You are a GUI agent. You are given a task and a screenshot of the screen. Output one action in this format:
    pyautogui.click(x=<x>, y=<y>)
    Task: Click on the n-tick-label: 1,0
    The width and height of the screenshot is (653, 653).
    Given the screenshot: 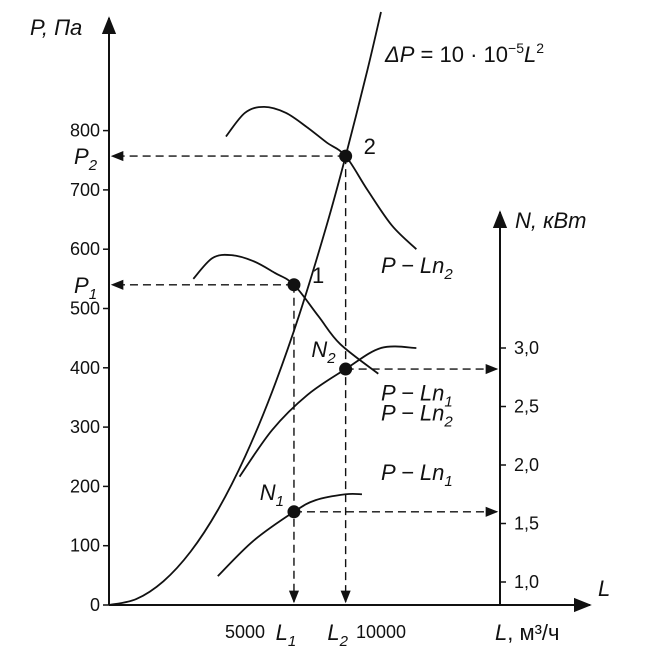 What is the action you would take?
    pyautogui.click(x=526, y=582)
    